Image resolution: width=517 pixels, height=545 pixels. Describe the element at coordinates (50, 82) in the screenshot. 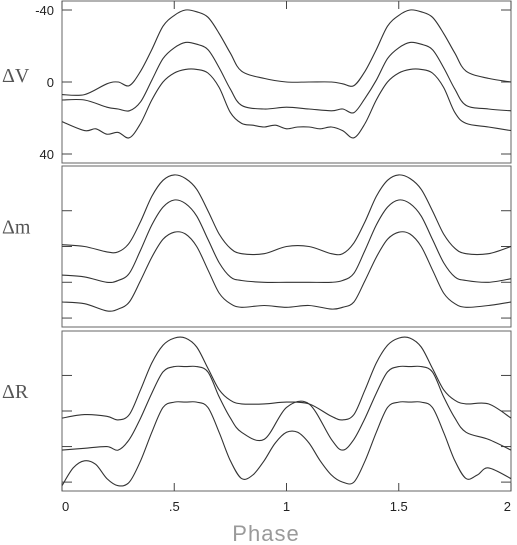

I see `y-tick-label: 0` at that location.